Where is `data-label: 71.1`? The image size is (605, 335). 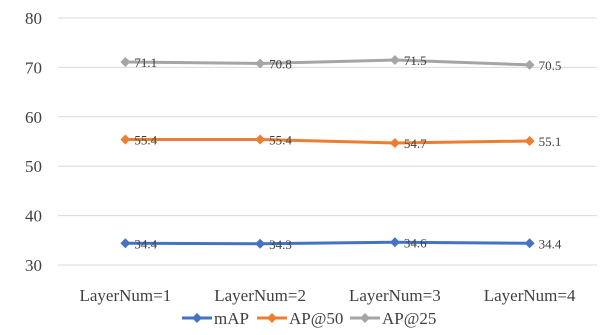
data-label: 71.1 is located at coordinates (145, 62).